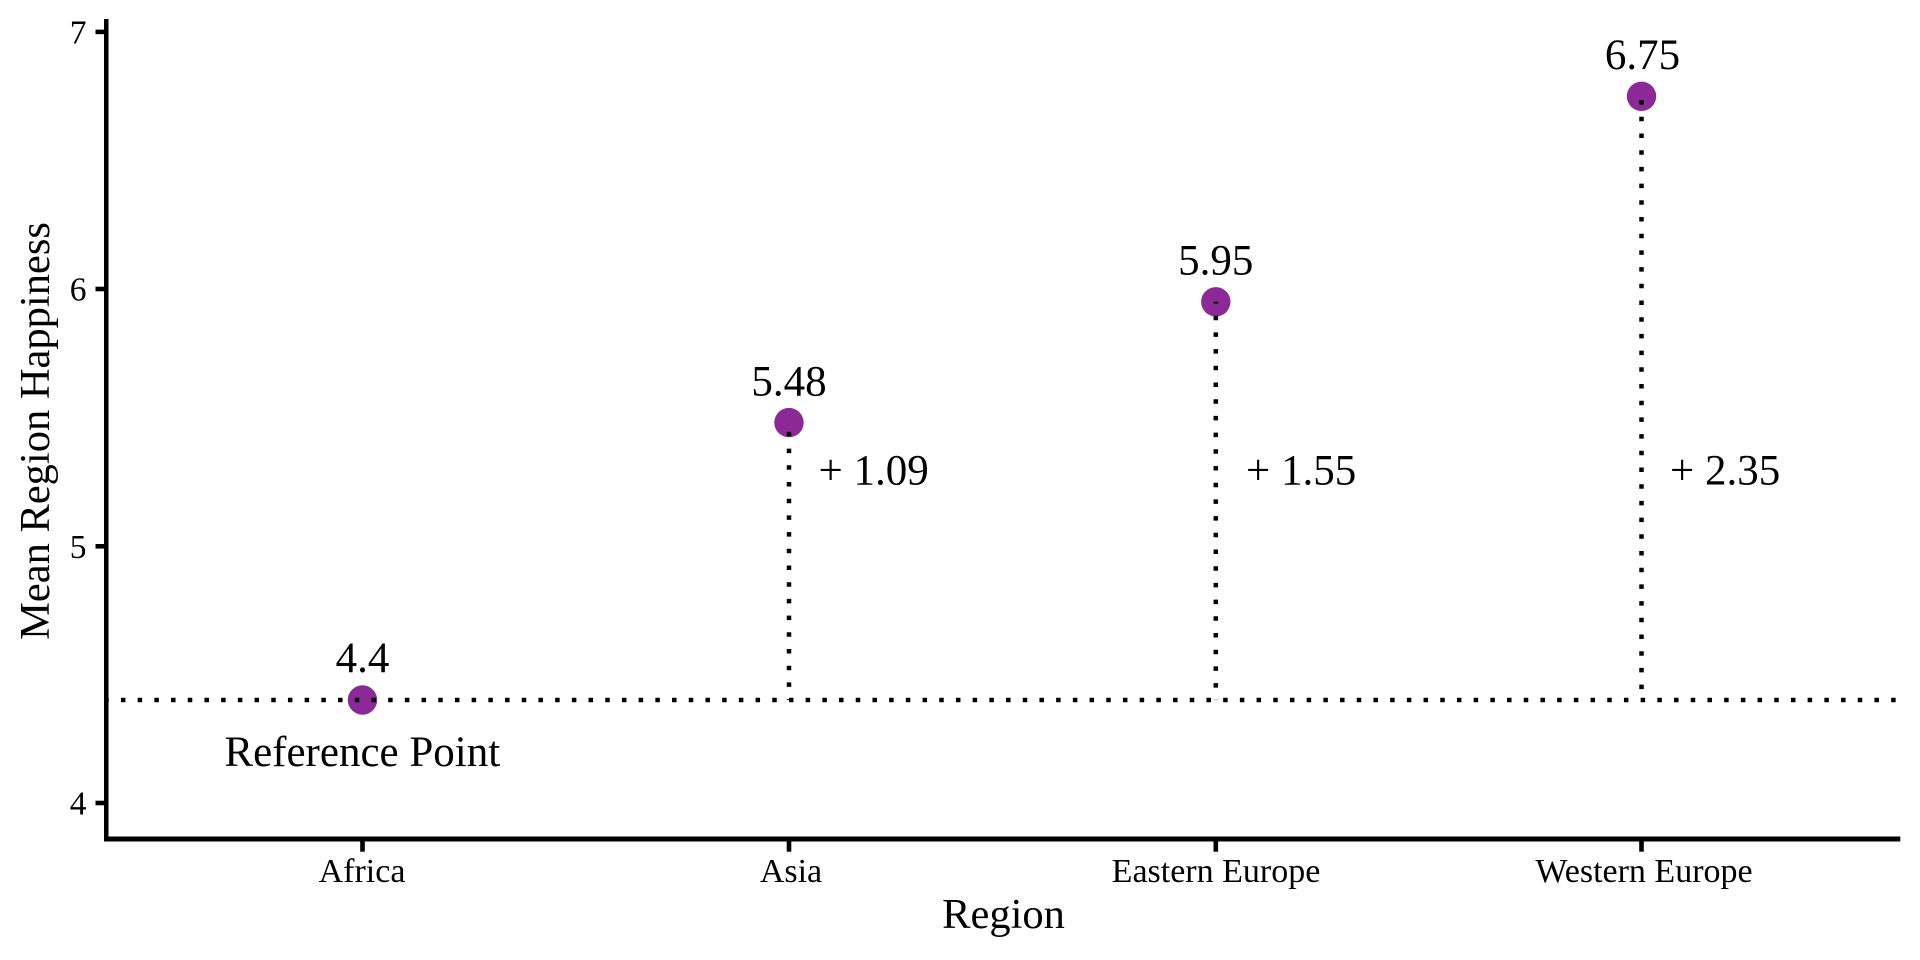 Image resolution: width=1920 pixels, height=960 pixels. Describe the element at coordinates (1643, 871) in the screenshot. I see `svg-text: Western Europe` at that location.